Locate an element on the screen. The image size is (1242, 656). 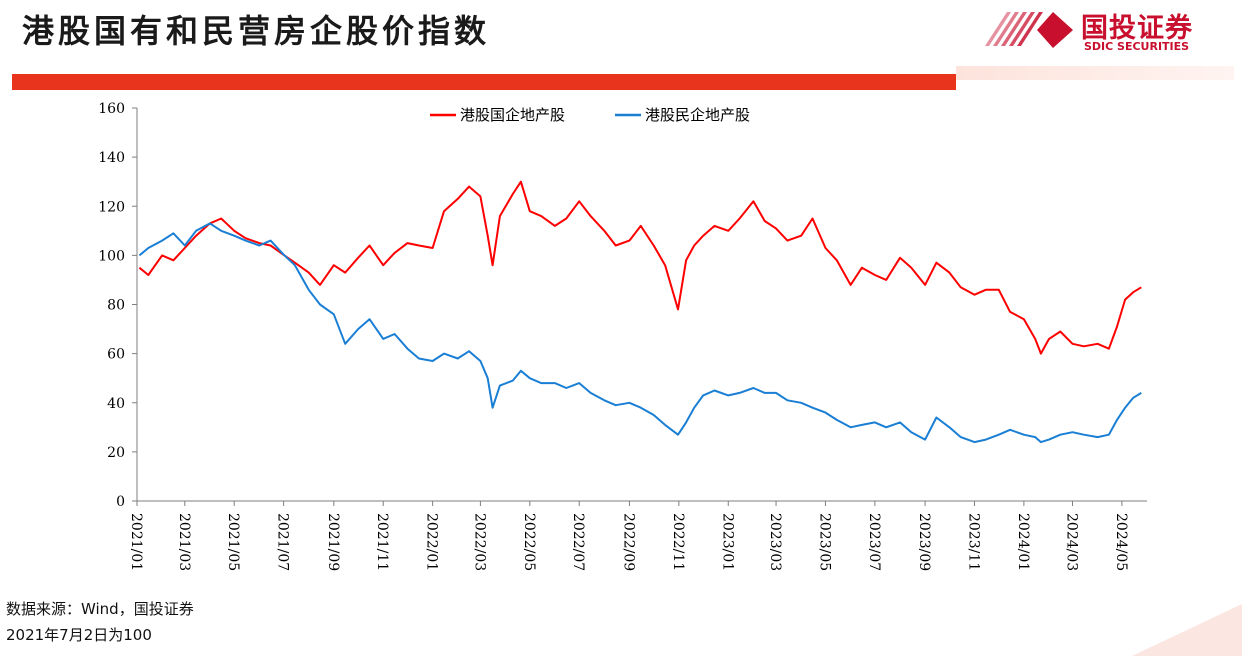
legend-label-1: 港股国企地产股 is located at coordinates (512, 115).